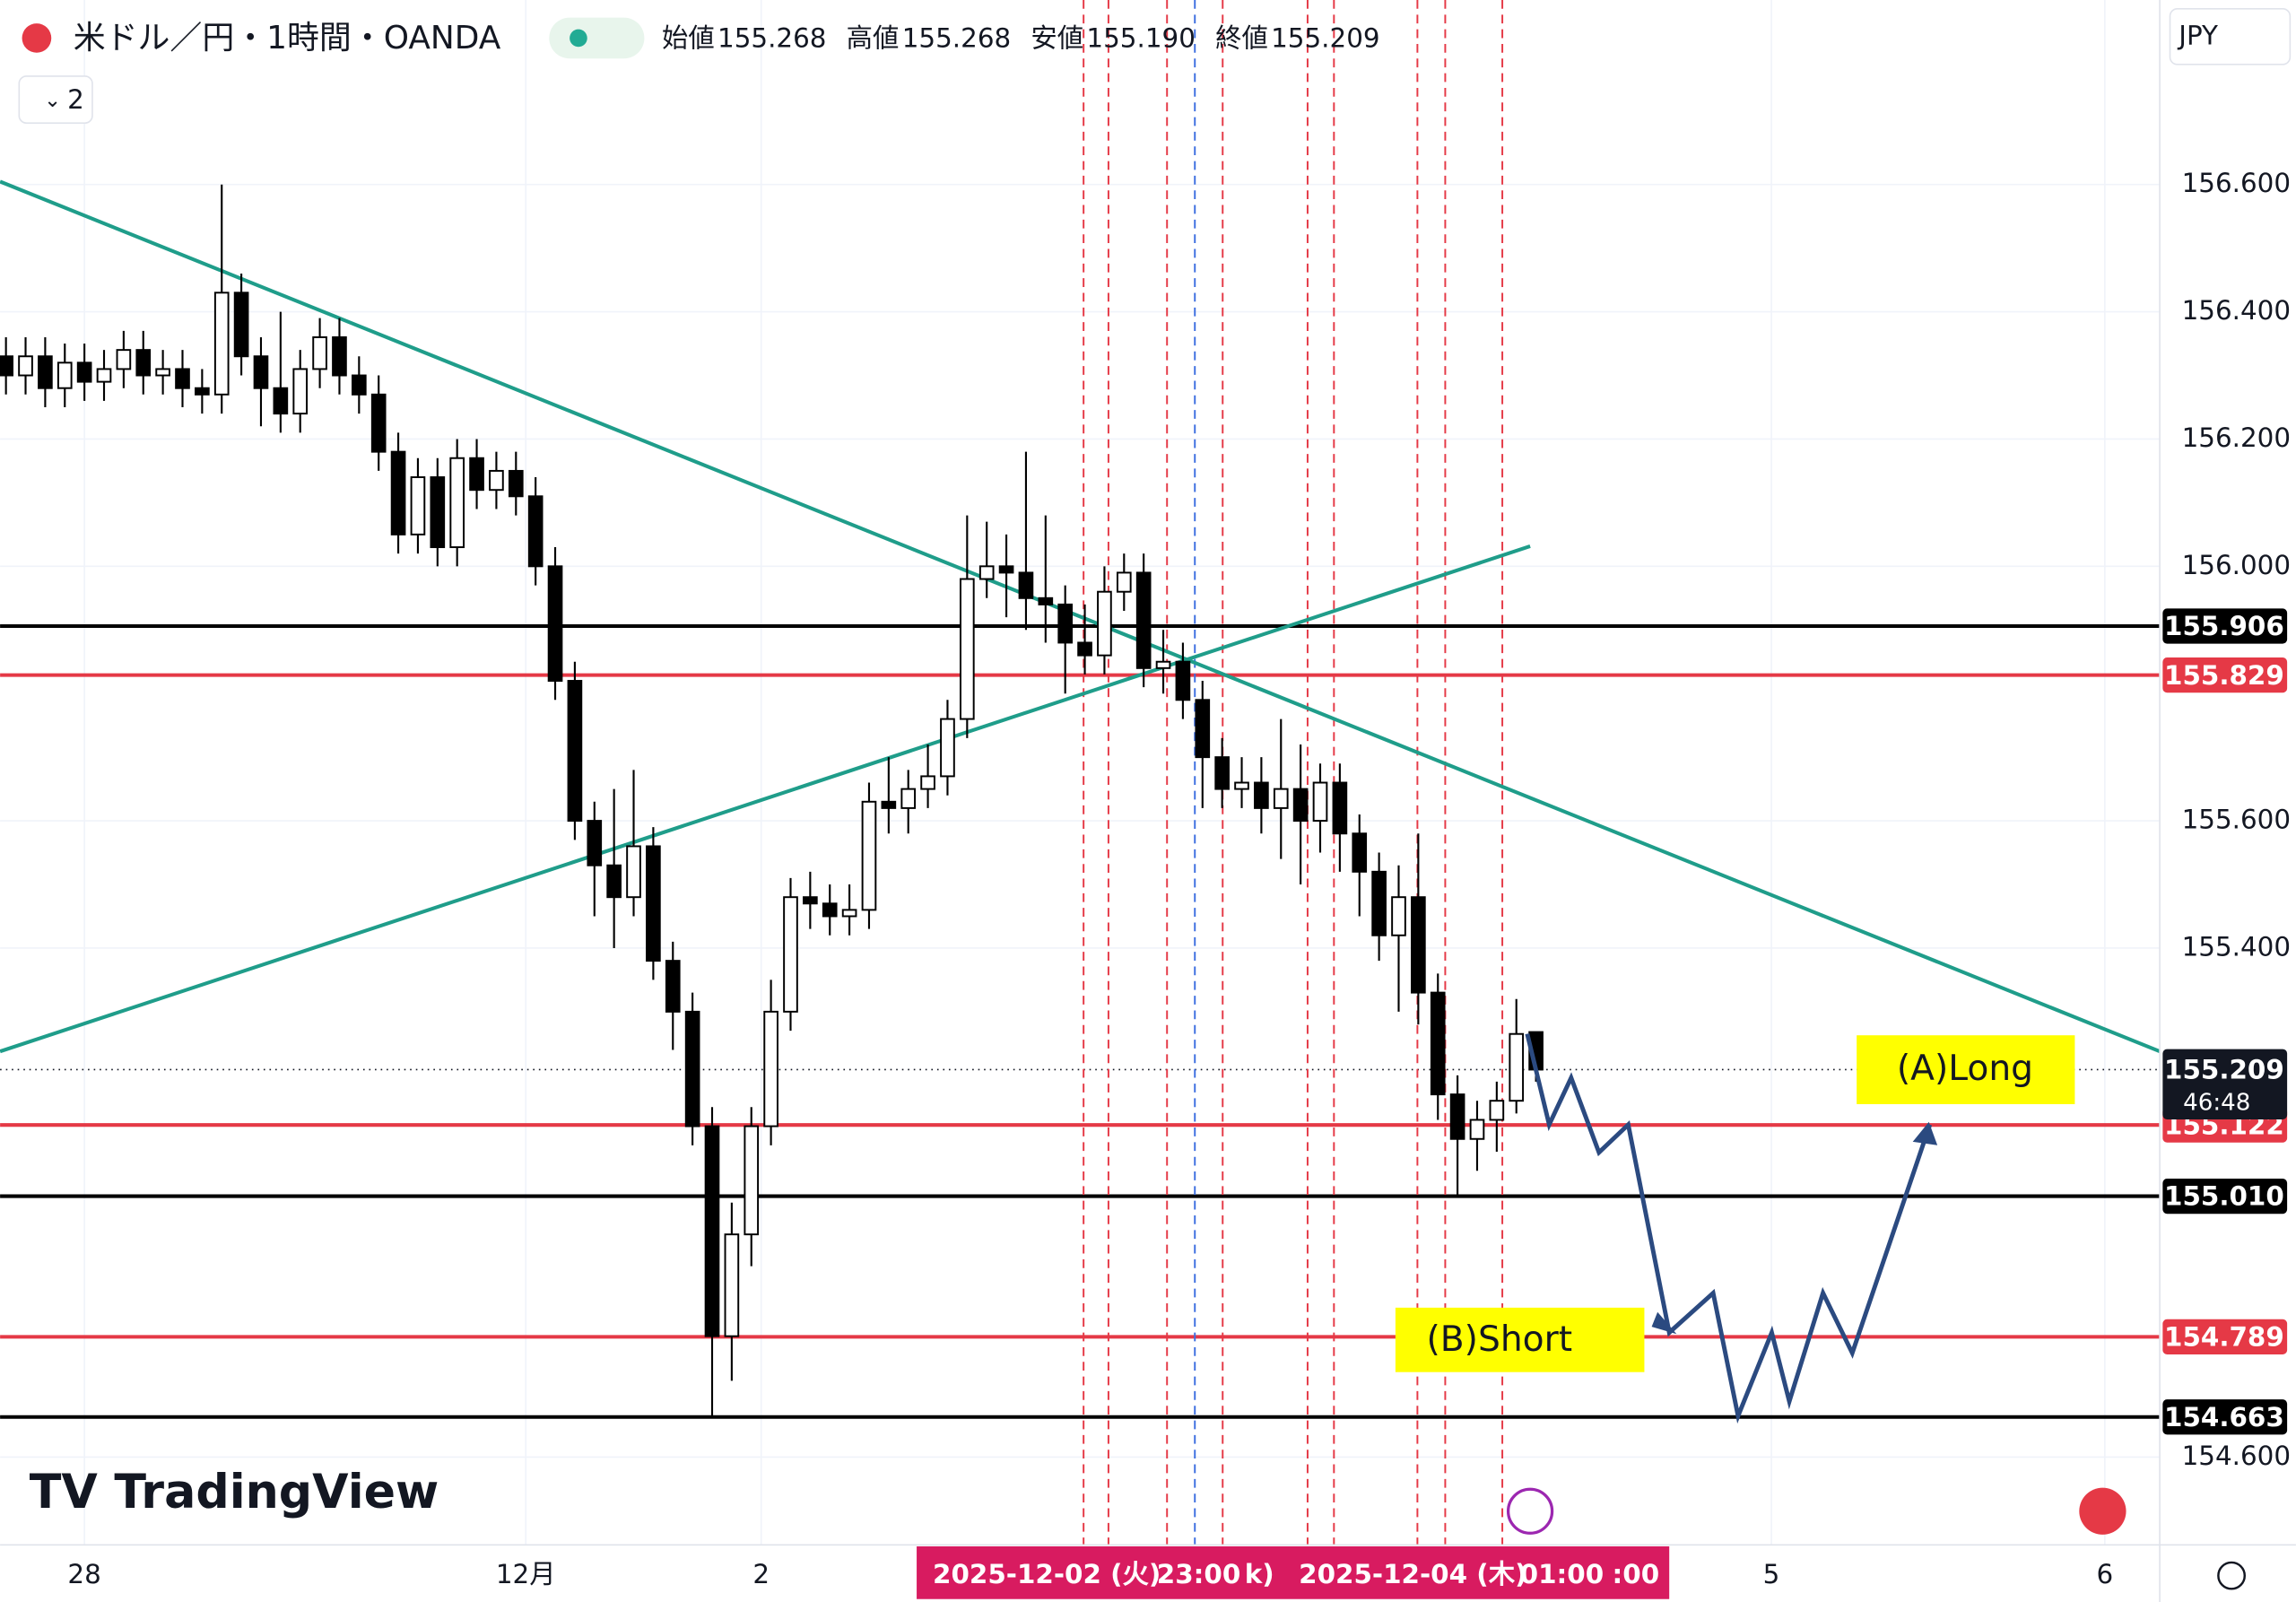  I want to click on collapse-button, so click(55, 99).